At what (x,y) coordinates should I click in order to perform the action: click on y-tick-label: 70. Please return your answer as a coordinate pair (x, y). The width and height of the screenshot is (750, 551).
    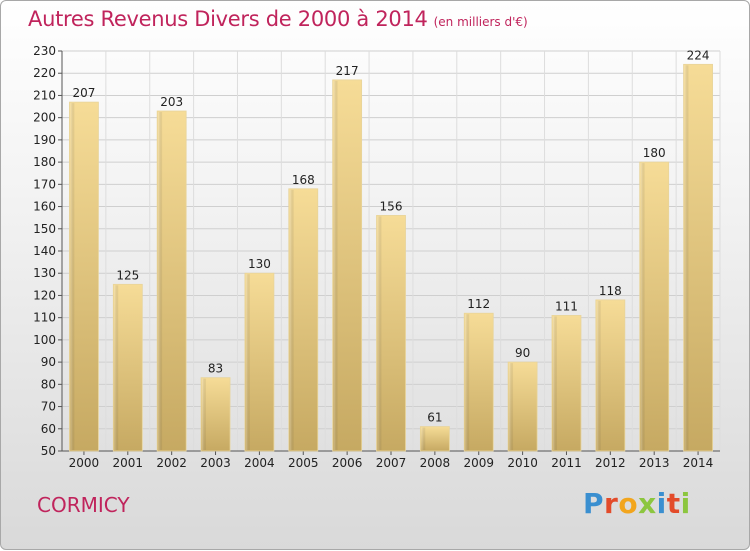
    Looking at the image, I should click on (48, 407).